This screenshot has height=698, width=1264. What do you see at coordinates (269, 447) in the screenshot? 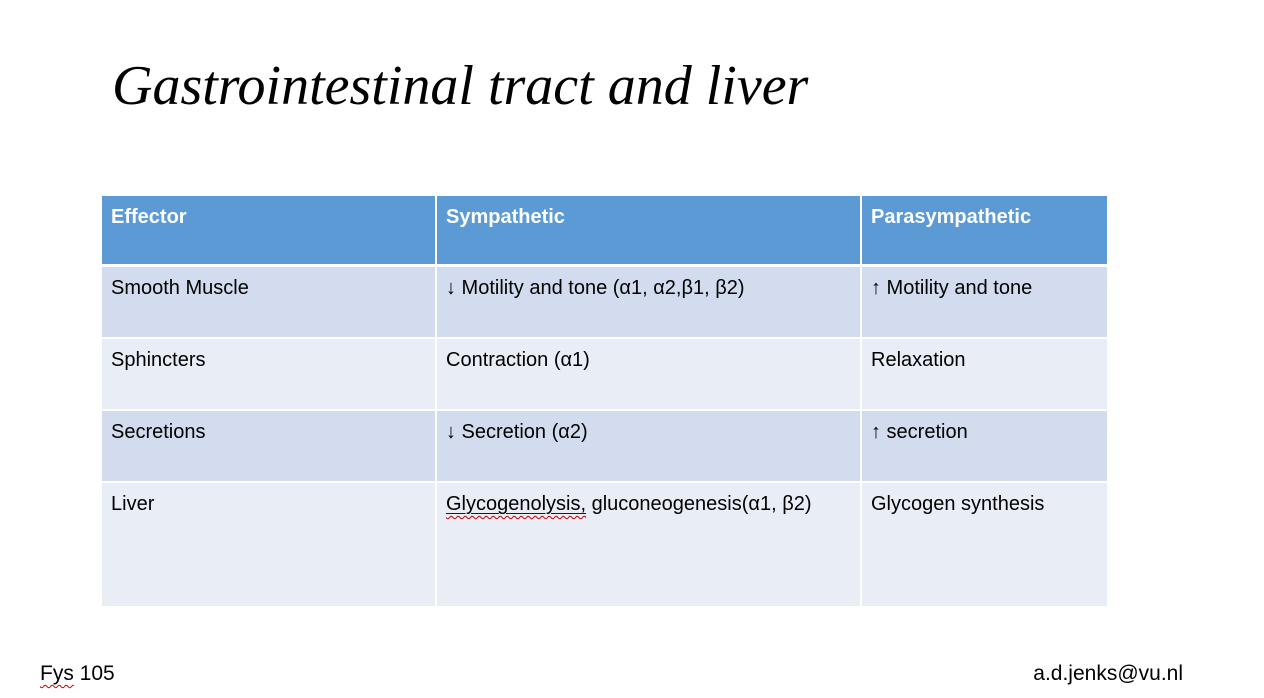
I see `cell-effector: Secretions` at bounding box center [269, 447].